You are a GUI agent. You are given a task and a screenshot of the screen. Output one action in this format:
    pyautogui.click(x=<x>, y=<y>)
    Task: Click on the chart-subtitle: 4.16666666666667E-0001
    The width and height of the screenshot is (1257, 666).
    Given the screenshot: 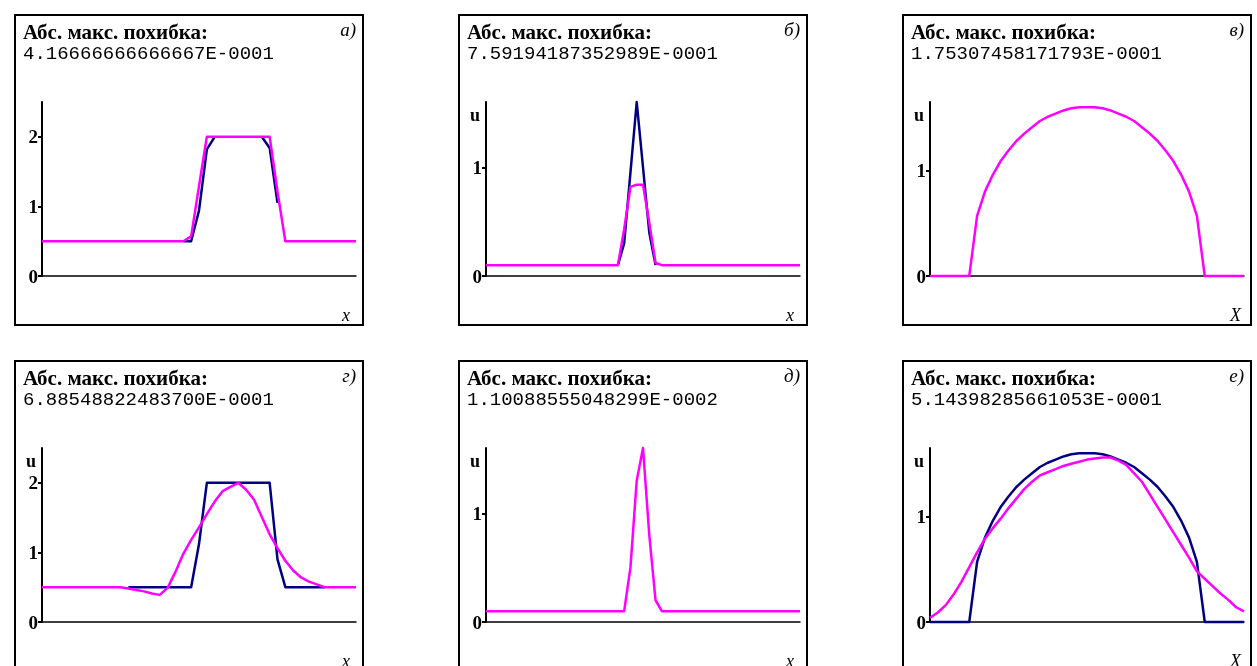 What is the action you would take?
    pyautogui.click(x=148, y=53)
    